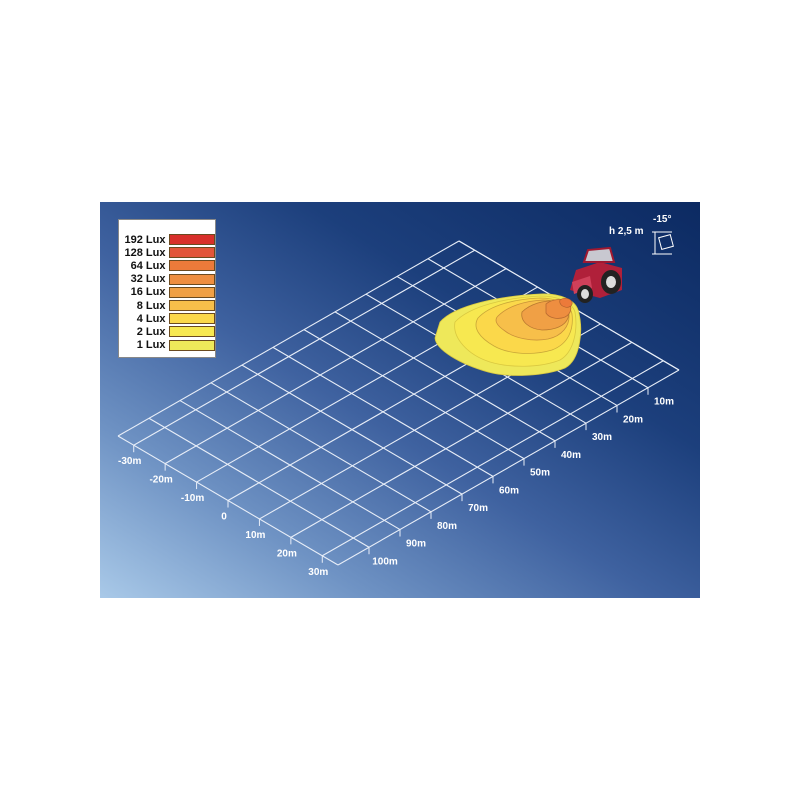 This screenshot has height=800, width=800. What do you see at coordinates (224, 517) in the screenshot?
I see `lateral-tick-label: 0` at bounding box center [224, 517].